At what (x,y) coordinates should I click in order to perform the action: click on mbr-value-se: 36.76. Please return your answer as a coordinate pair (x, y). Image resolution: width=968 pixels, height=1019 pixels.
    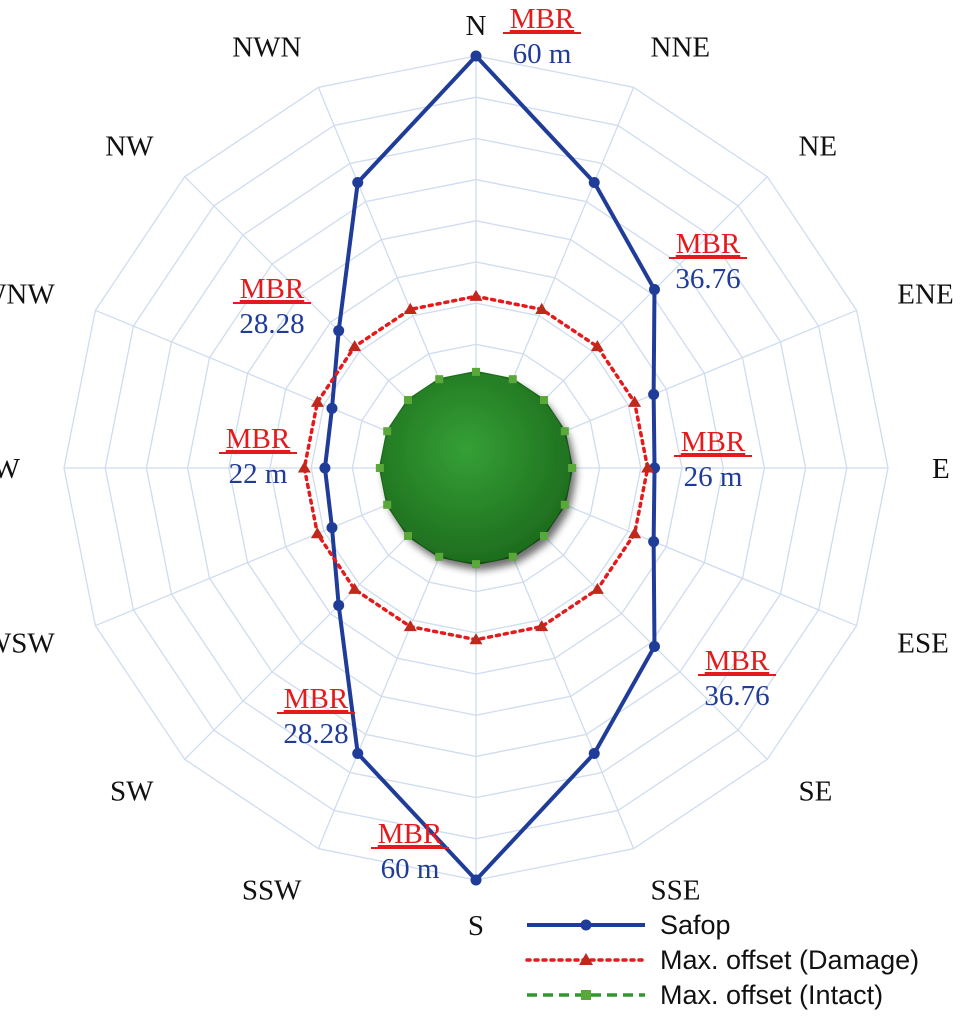
    Looking at the image, I should click on (736, 696).